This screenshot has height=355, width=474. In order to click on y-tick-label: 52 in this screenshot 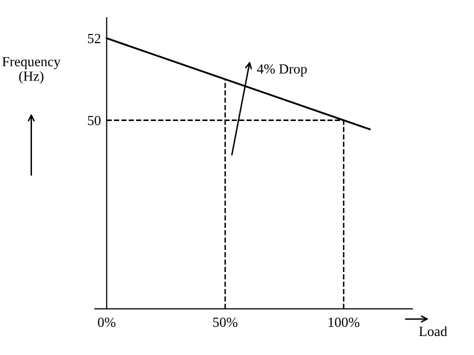, I will do `click(94, 39)`.